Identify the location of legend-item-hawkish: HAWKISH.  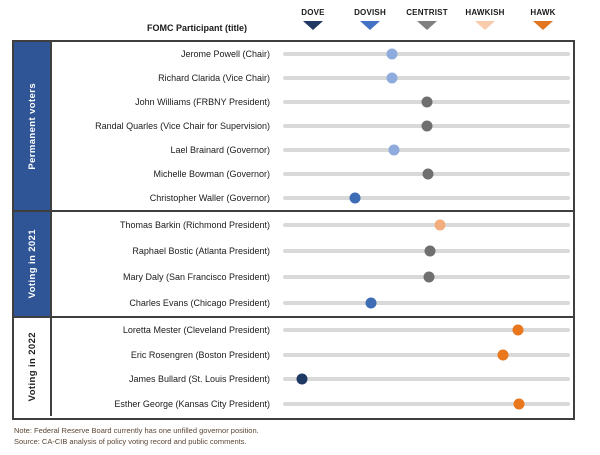
(485, 19).